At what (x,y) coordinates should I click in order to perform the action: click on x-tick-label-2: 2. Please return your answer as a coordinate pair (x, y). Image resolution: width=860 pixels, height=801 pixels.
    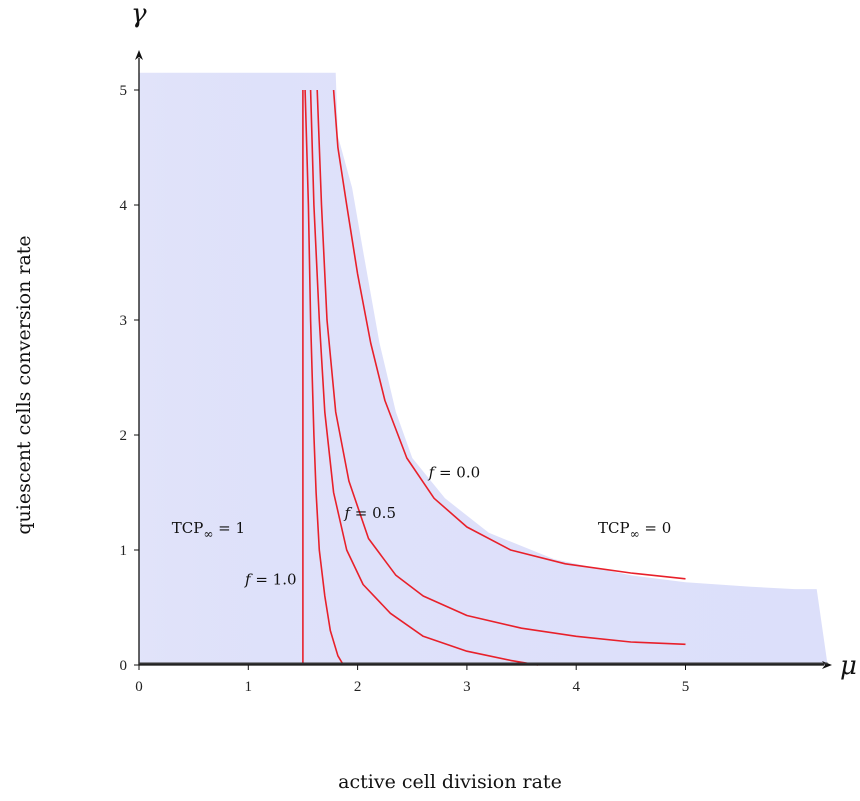
    Looking at the image, I should click on (358, 687).